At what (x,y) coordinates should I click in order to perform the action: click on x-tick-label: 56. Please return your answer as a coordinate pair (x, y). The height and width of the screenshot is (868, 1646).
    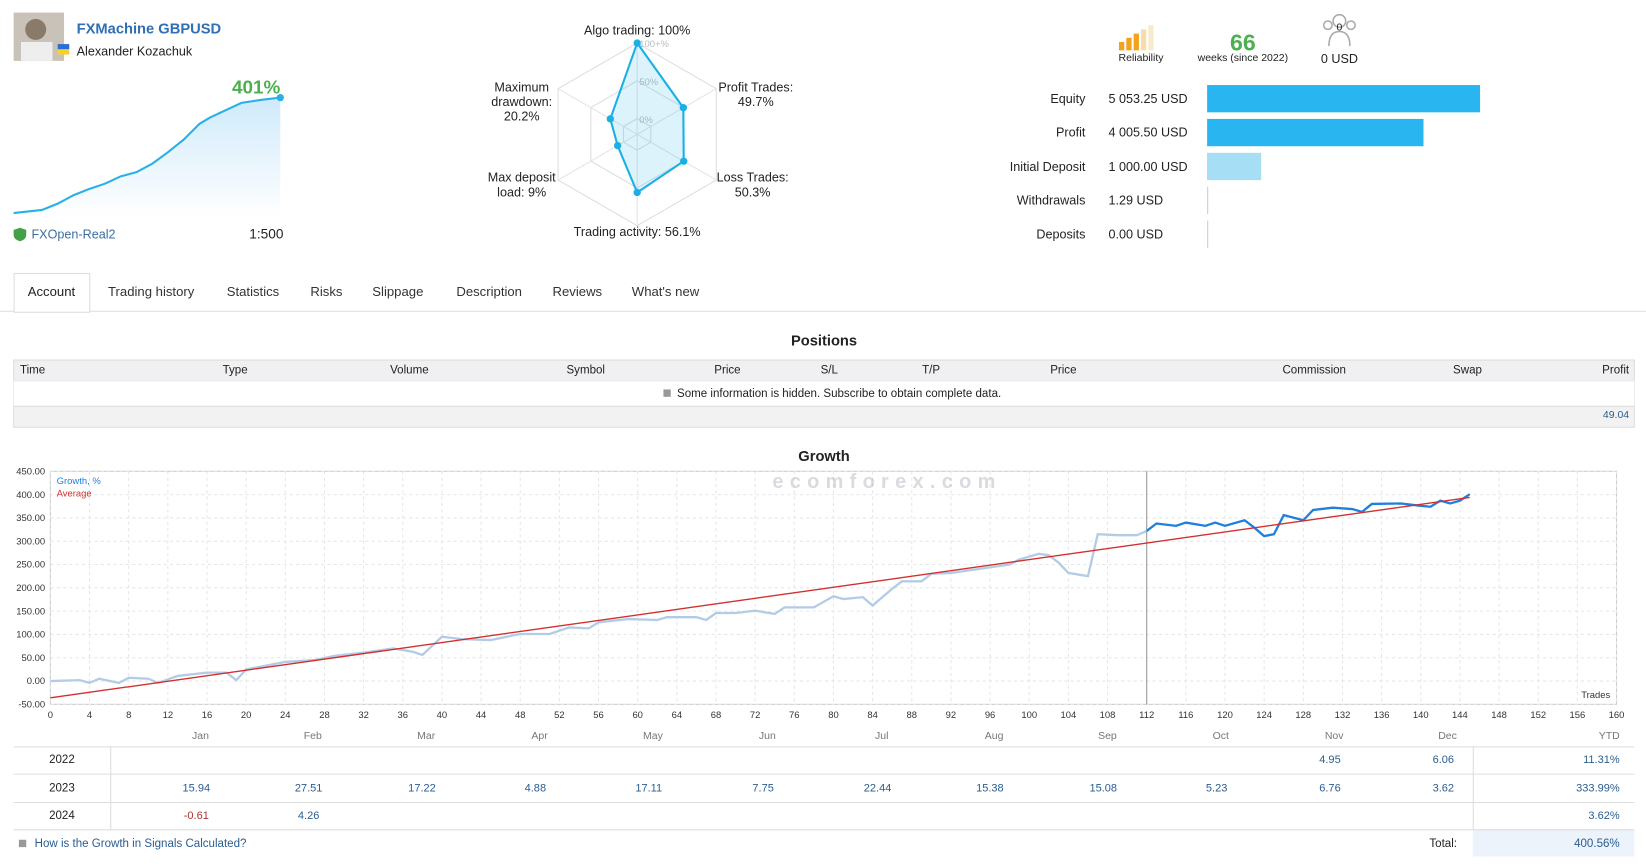
    Looking at the image, I should click on (598, 715).